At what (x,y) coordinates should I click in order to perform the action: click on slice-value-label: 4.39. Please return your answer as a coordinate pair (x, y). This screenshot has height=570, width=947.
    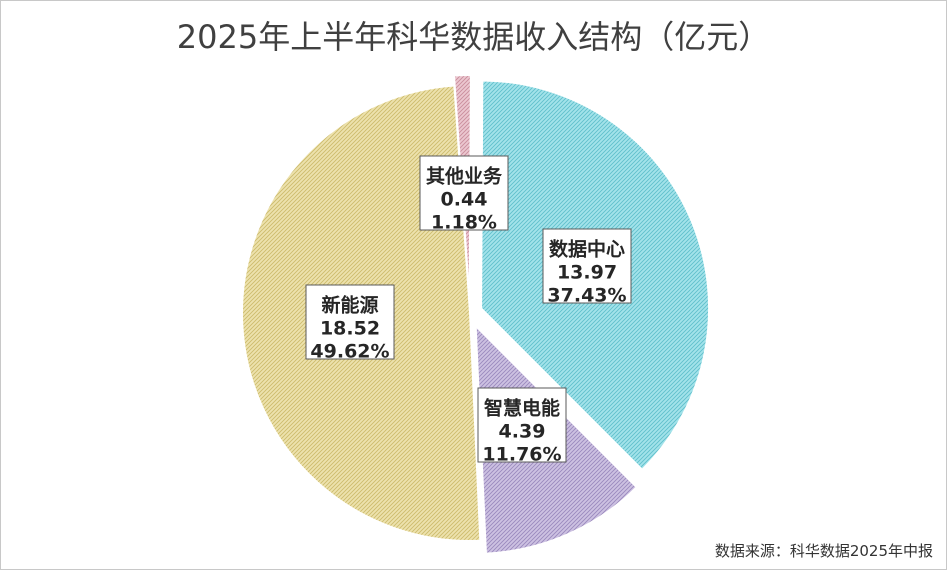
    Looking at the image, I should click on (522, 432).